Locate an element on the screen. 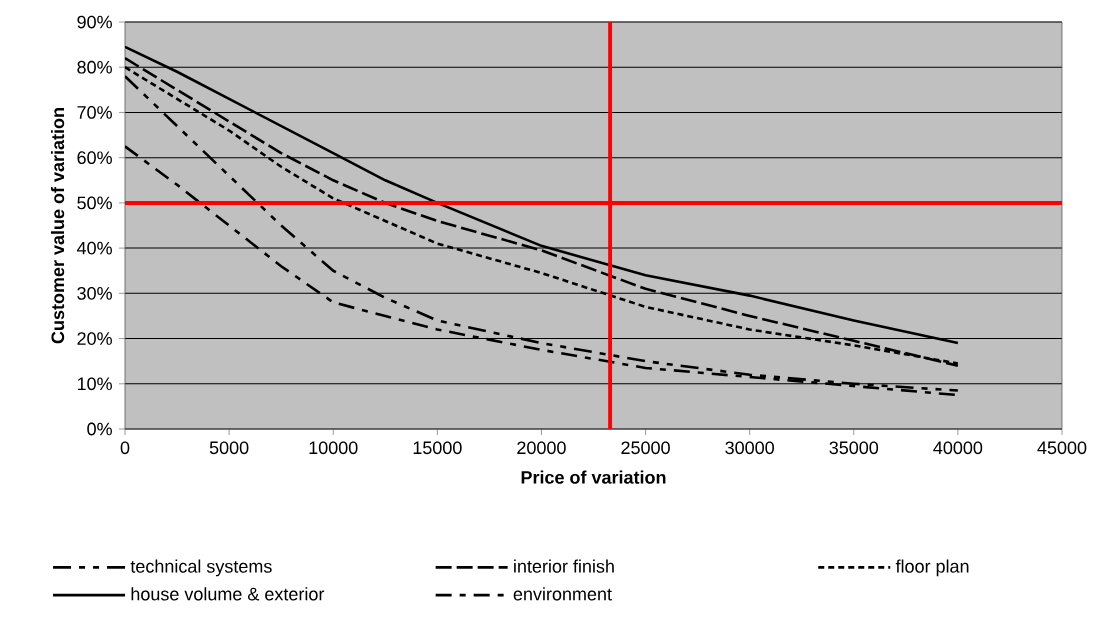  y-tick-label: 20% is located at coordinates (94, 338).